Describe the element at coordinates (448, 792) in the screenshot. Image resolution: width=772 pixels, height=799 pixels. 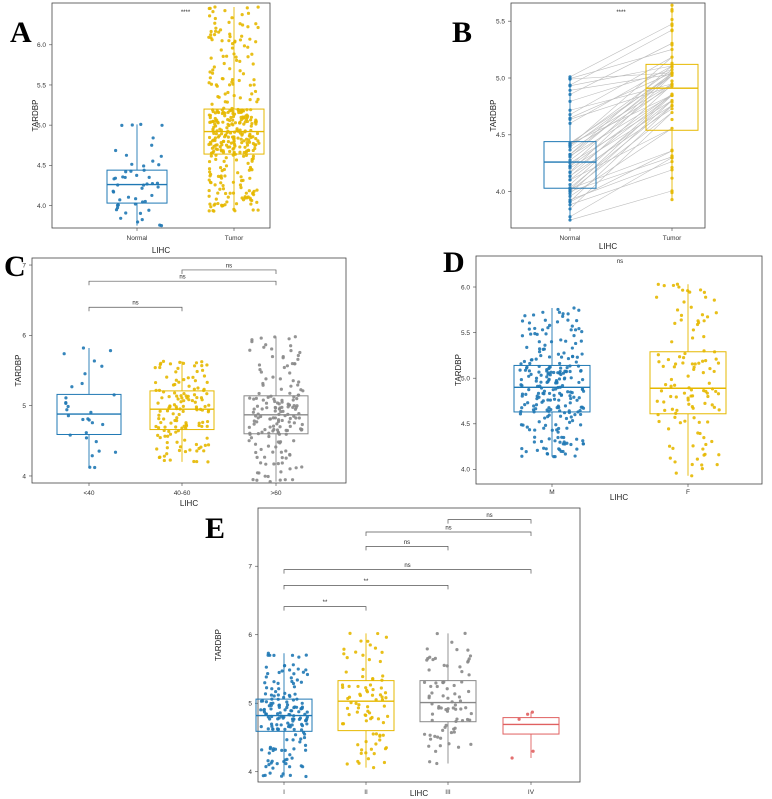
I see `x-tick-label: III` at that location.